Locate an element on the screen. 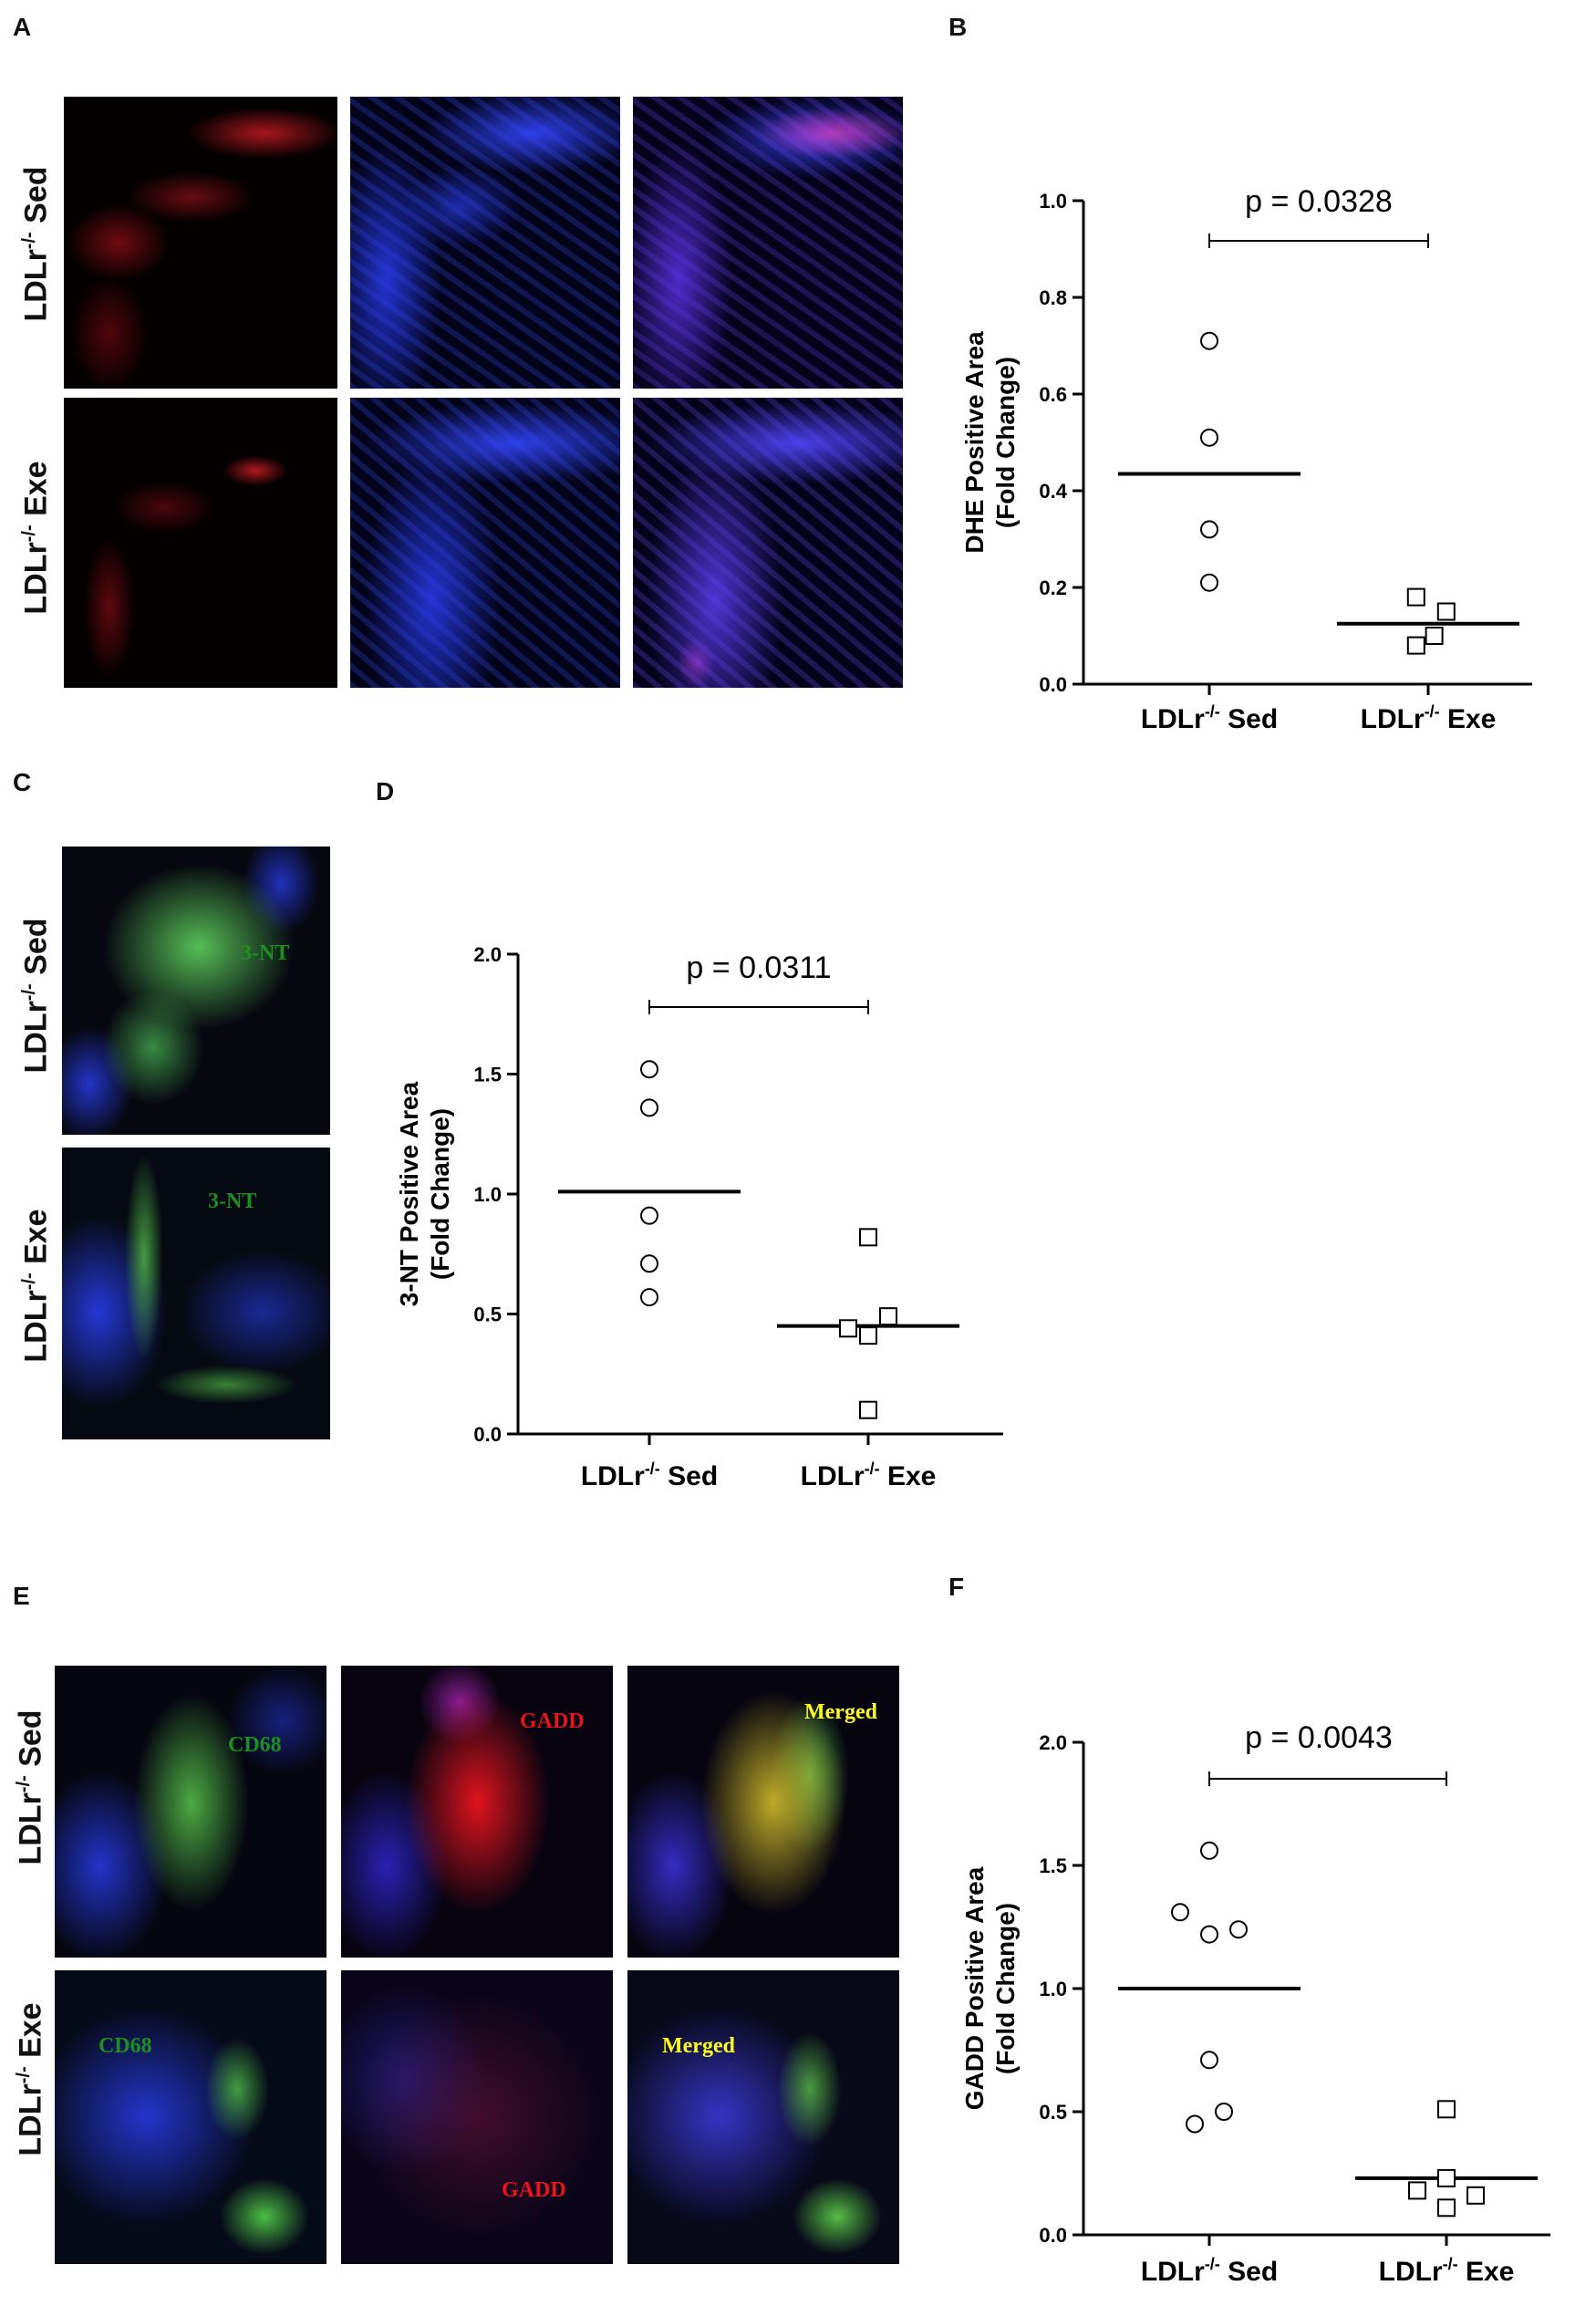 This screenshot has height=2306, width=1596. y-axis-label: 3-NT Positive Area (Fold Change) is located at coordinates (424, 1193).